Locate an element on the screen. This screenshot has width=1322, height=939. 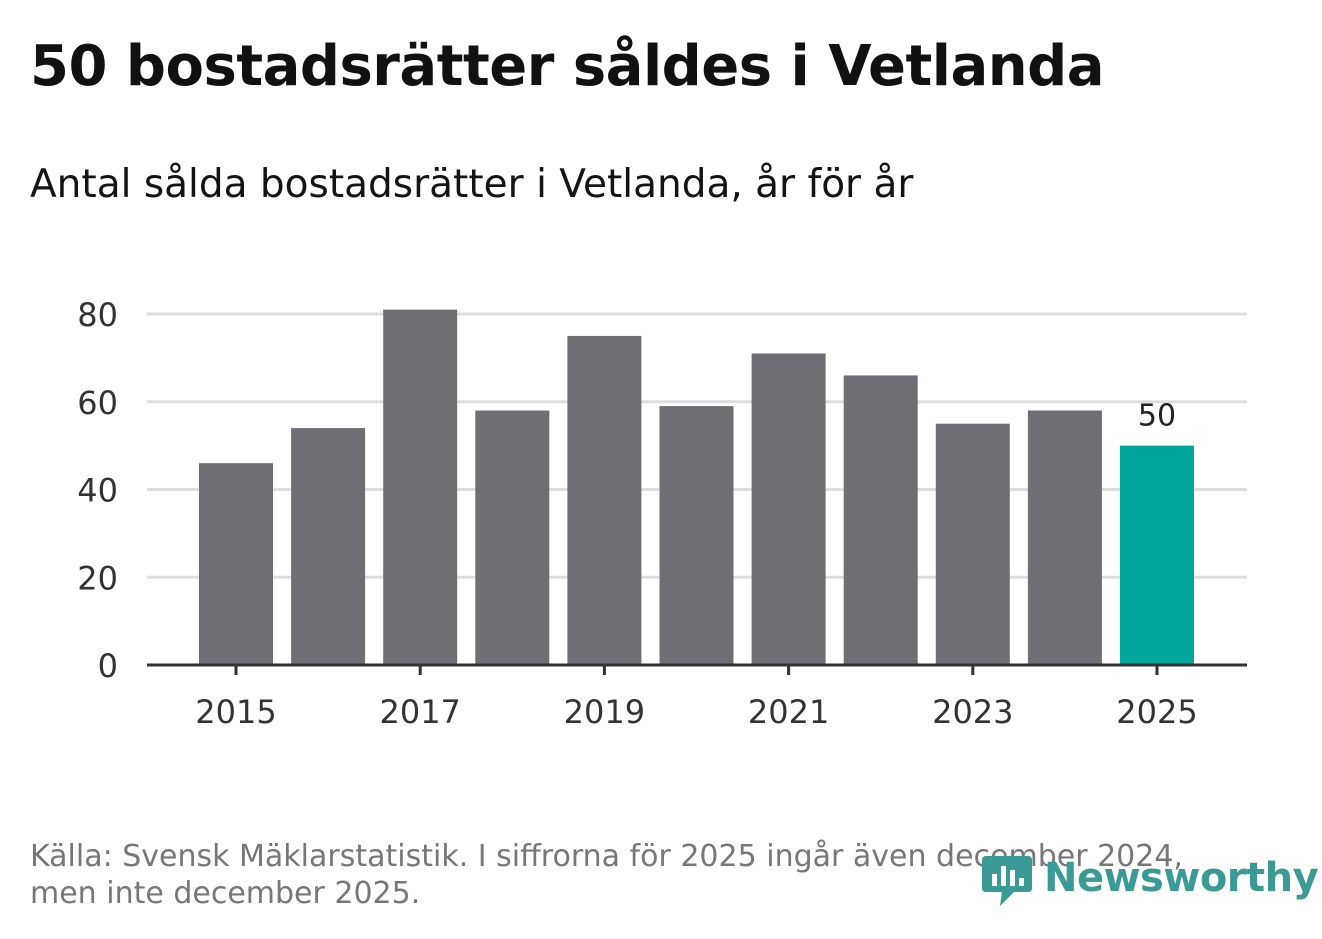
y-tick-label: 60 is located at coordinates (97, 403).